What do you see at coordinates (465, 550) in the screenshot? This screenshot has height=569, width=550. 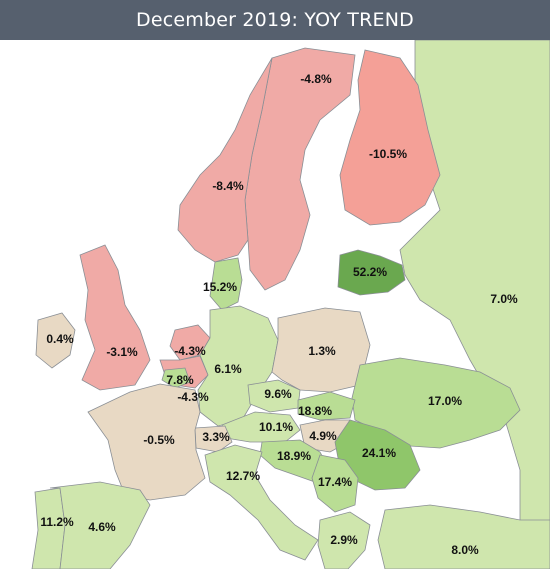 I see `label-turkey: 8.0%` at bounding box center [465, 550].